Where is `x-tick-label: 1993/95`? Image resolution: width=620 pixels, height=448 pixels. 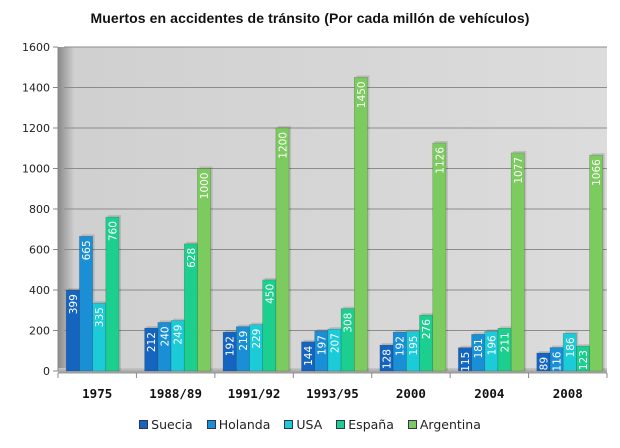 x-tick-label: 1993/95 is located at coordinates (332, 393).